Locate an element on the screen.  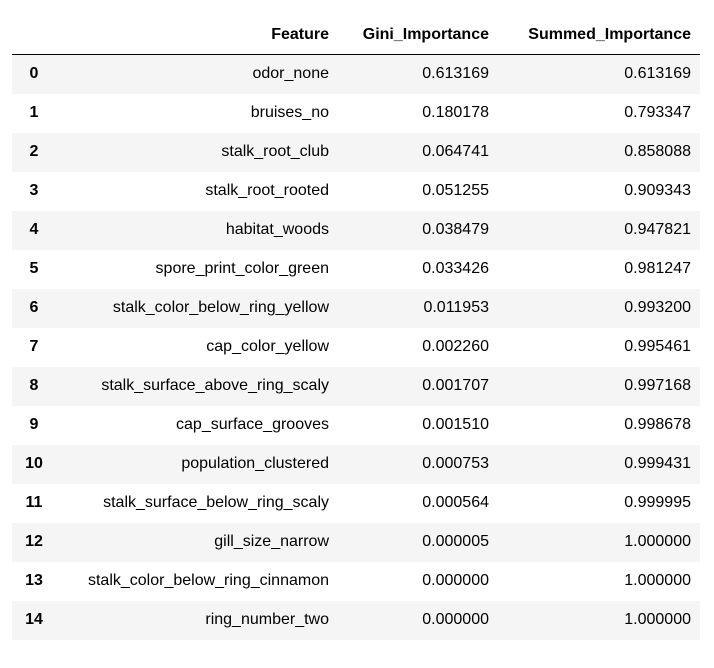
cell-feature: odor_none is located at coordinates (290, 74).